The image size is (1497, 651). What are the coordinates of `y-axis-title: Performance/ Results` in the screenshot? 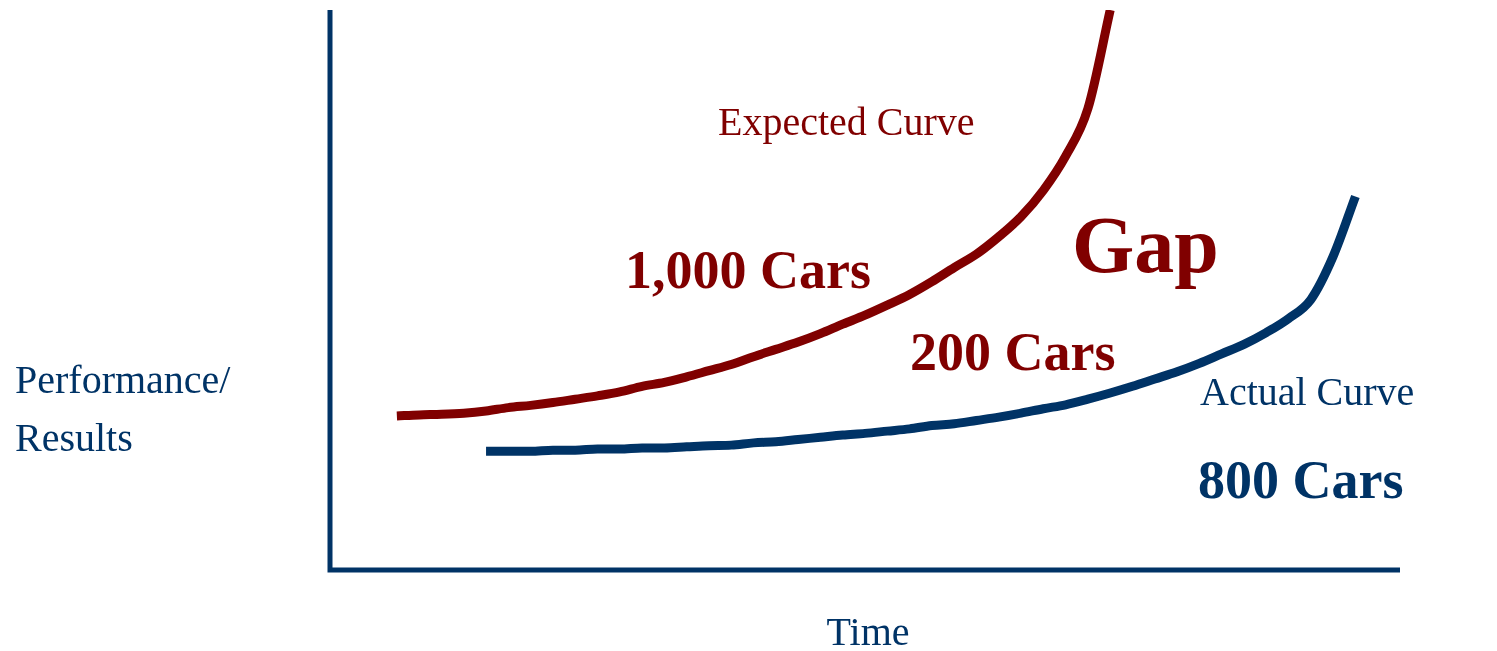 It's located at (123, 409).